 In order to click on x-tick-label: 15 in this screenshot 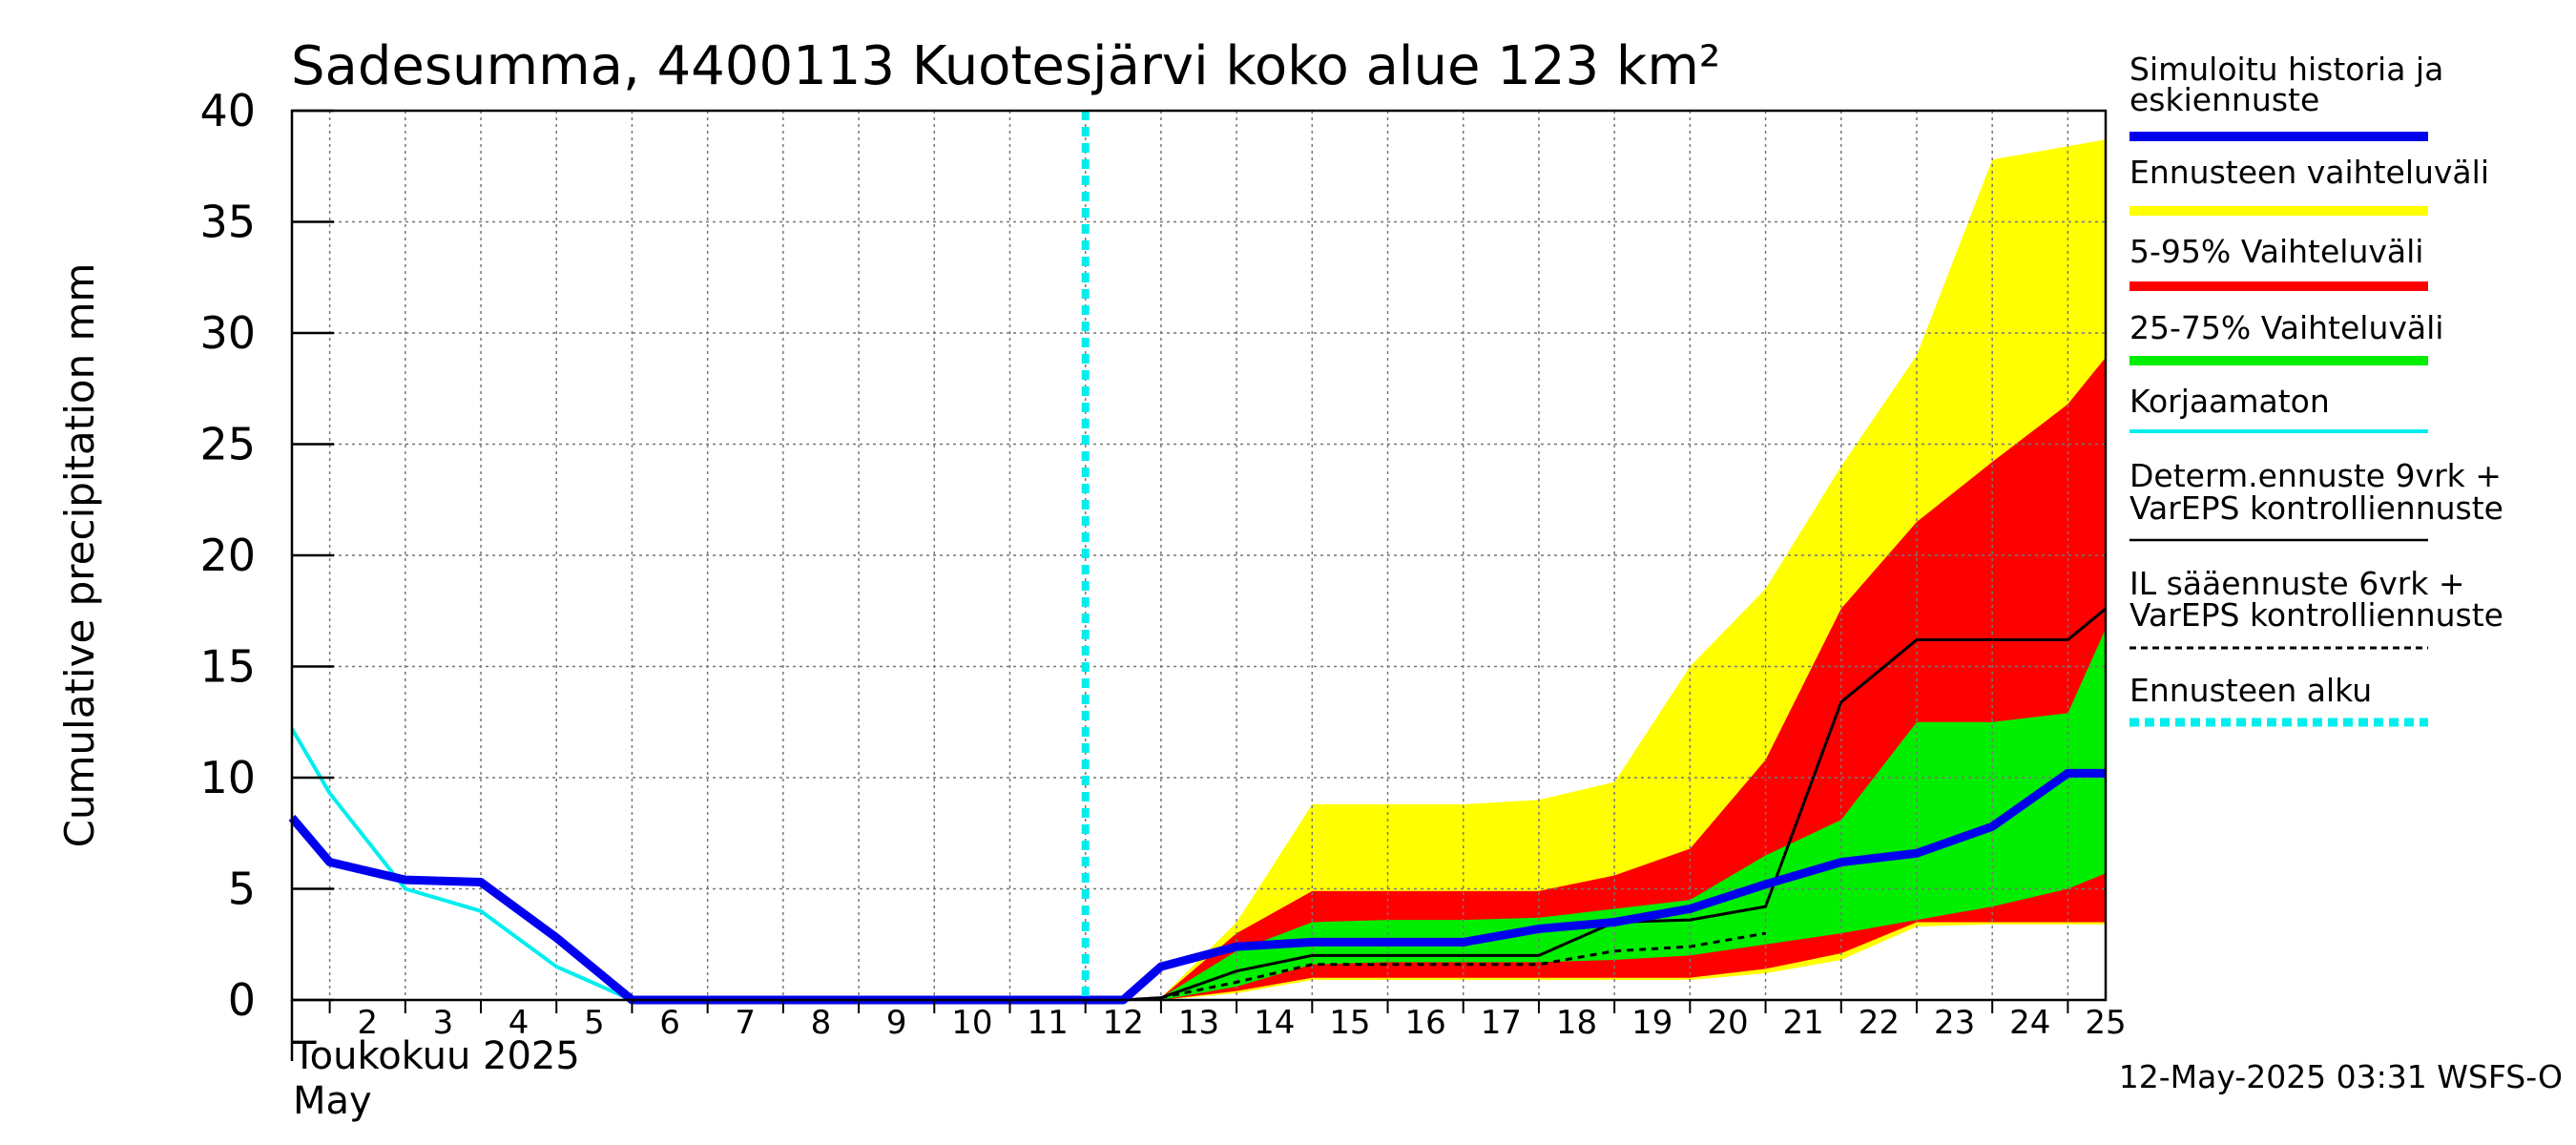, I will do `click(1349, 1023)`.